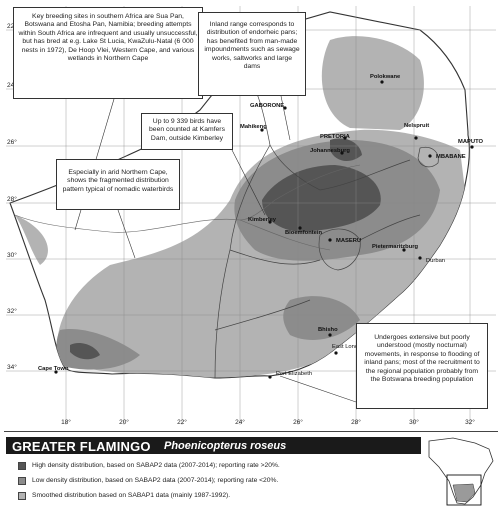  What do you see at coordinates (472, 147) in the screenshot?
I see `maputo-marker` at bounding box center [472, 147].